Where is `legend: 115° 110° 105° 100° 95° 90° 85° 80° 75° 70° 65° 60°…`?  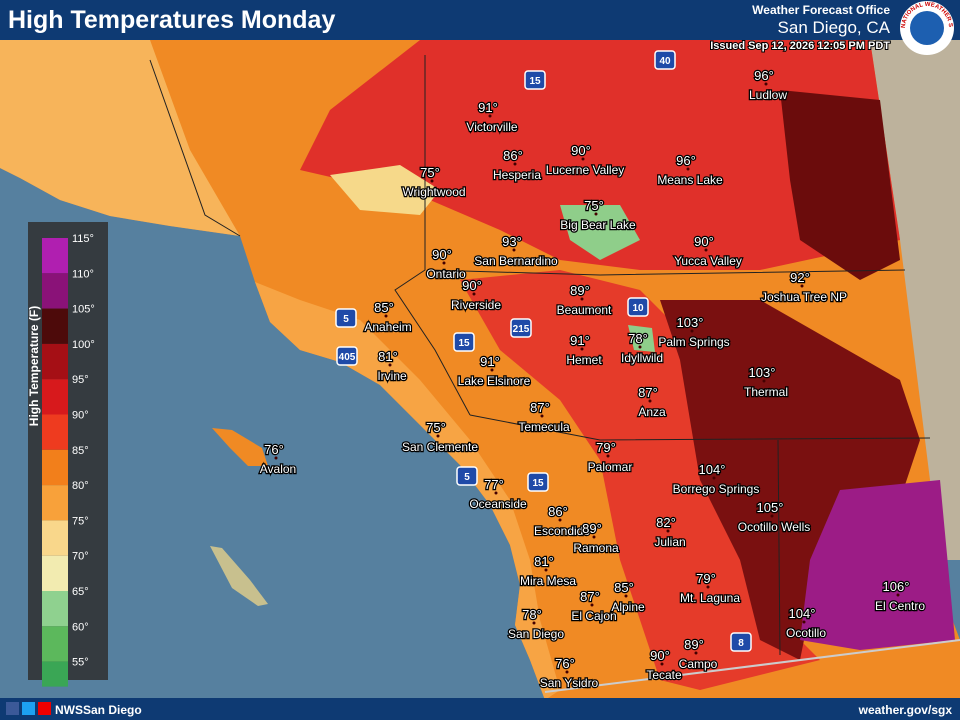
legend: 115° 110° 105° 100° 95° 90° 85° 80° 75° 70° 65° 60°… is located at coordinates (68, 460).